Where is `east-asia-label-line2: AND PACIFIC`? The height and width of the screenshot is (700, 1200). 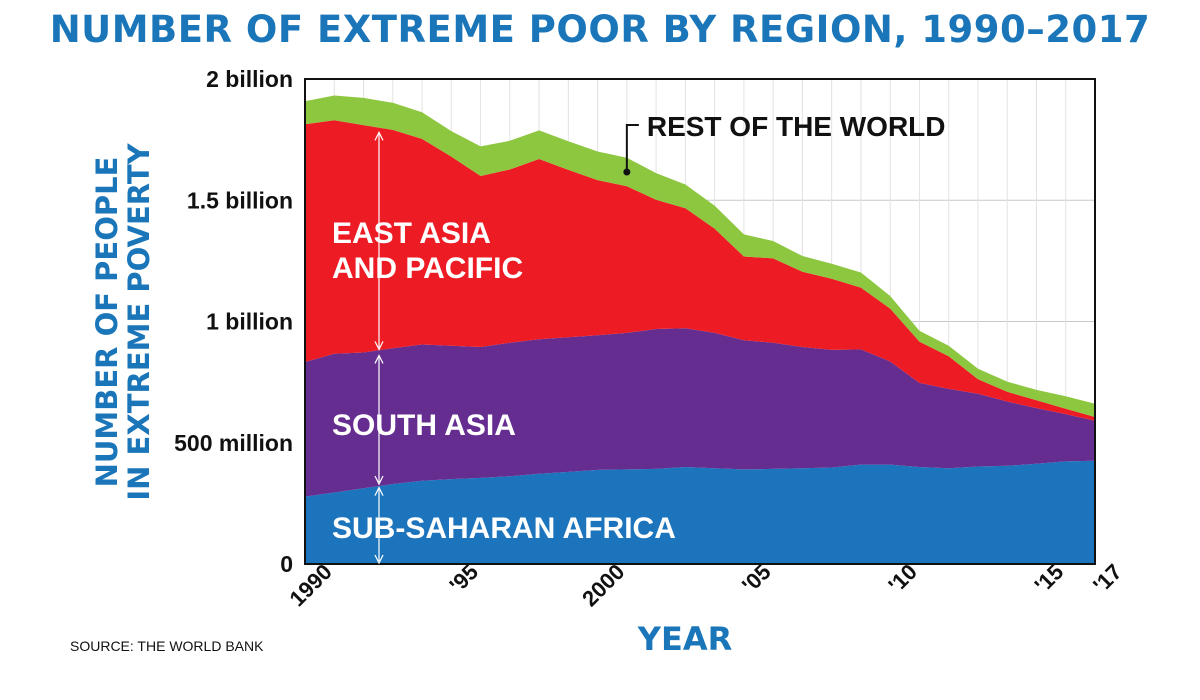
east-asia-label-line2: AND PACIFIC is located at coordinates (427, 268).